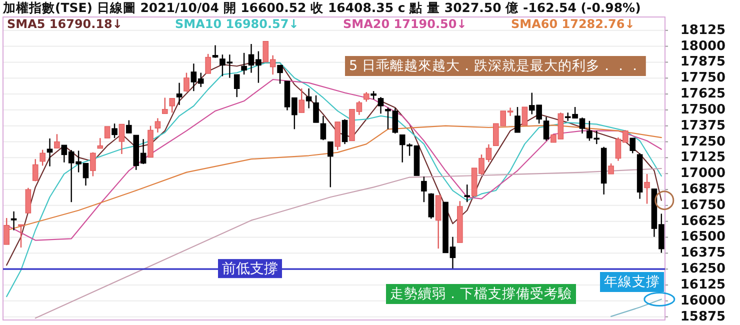 The width and height of the screenshot is (740, 325). Describe the element at coordinates (703, 30) in the screenshot. I see `y-tick-label: 18125` at that location.